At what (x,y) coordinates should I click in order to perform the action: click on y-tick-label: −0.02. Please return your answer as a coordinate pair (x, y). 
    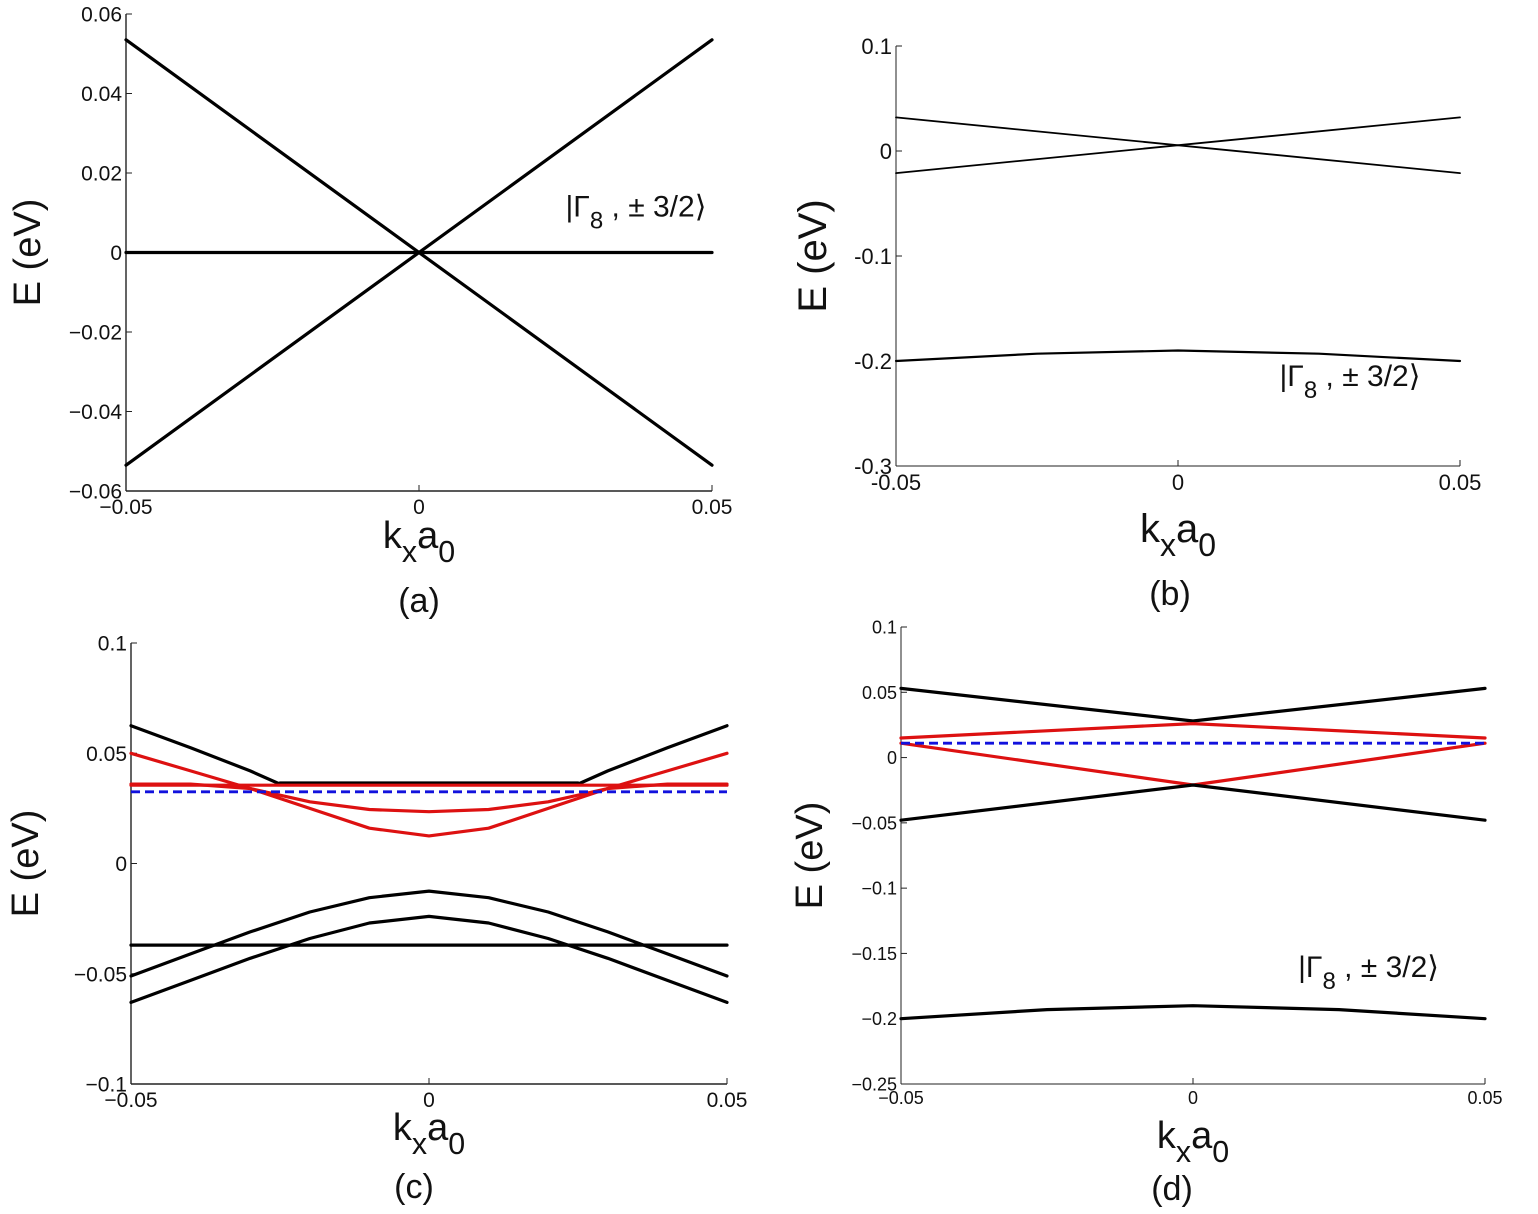
    Looking at the image, I should click on (95, 333).